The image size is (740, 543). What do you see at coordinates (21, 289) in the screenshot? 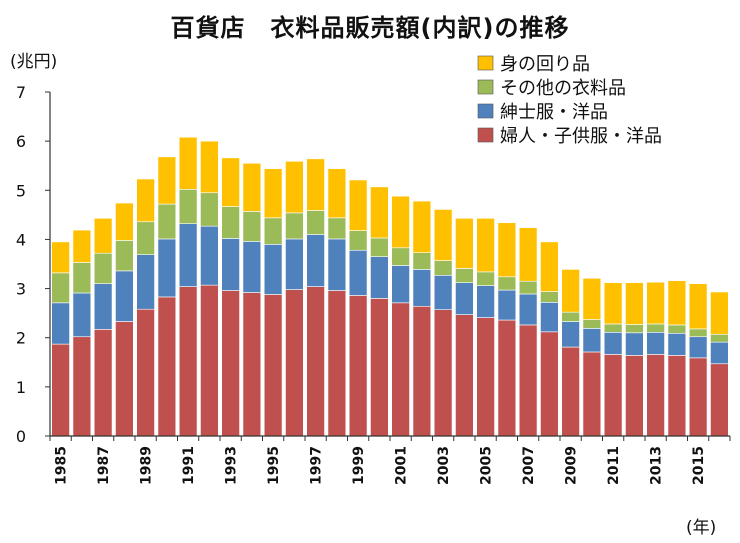
I see `y-tick-label: 3` at bounding box center [21, 289].